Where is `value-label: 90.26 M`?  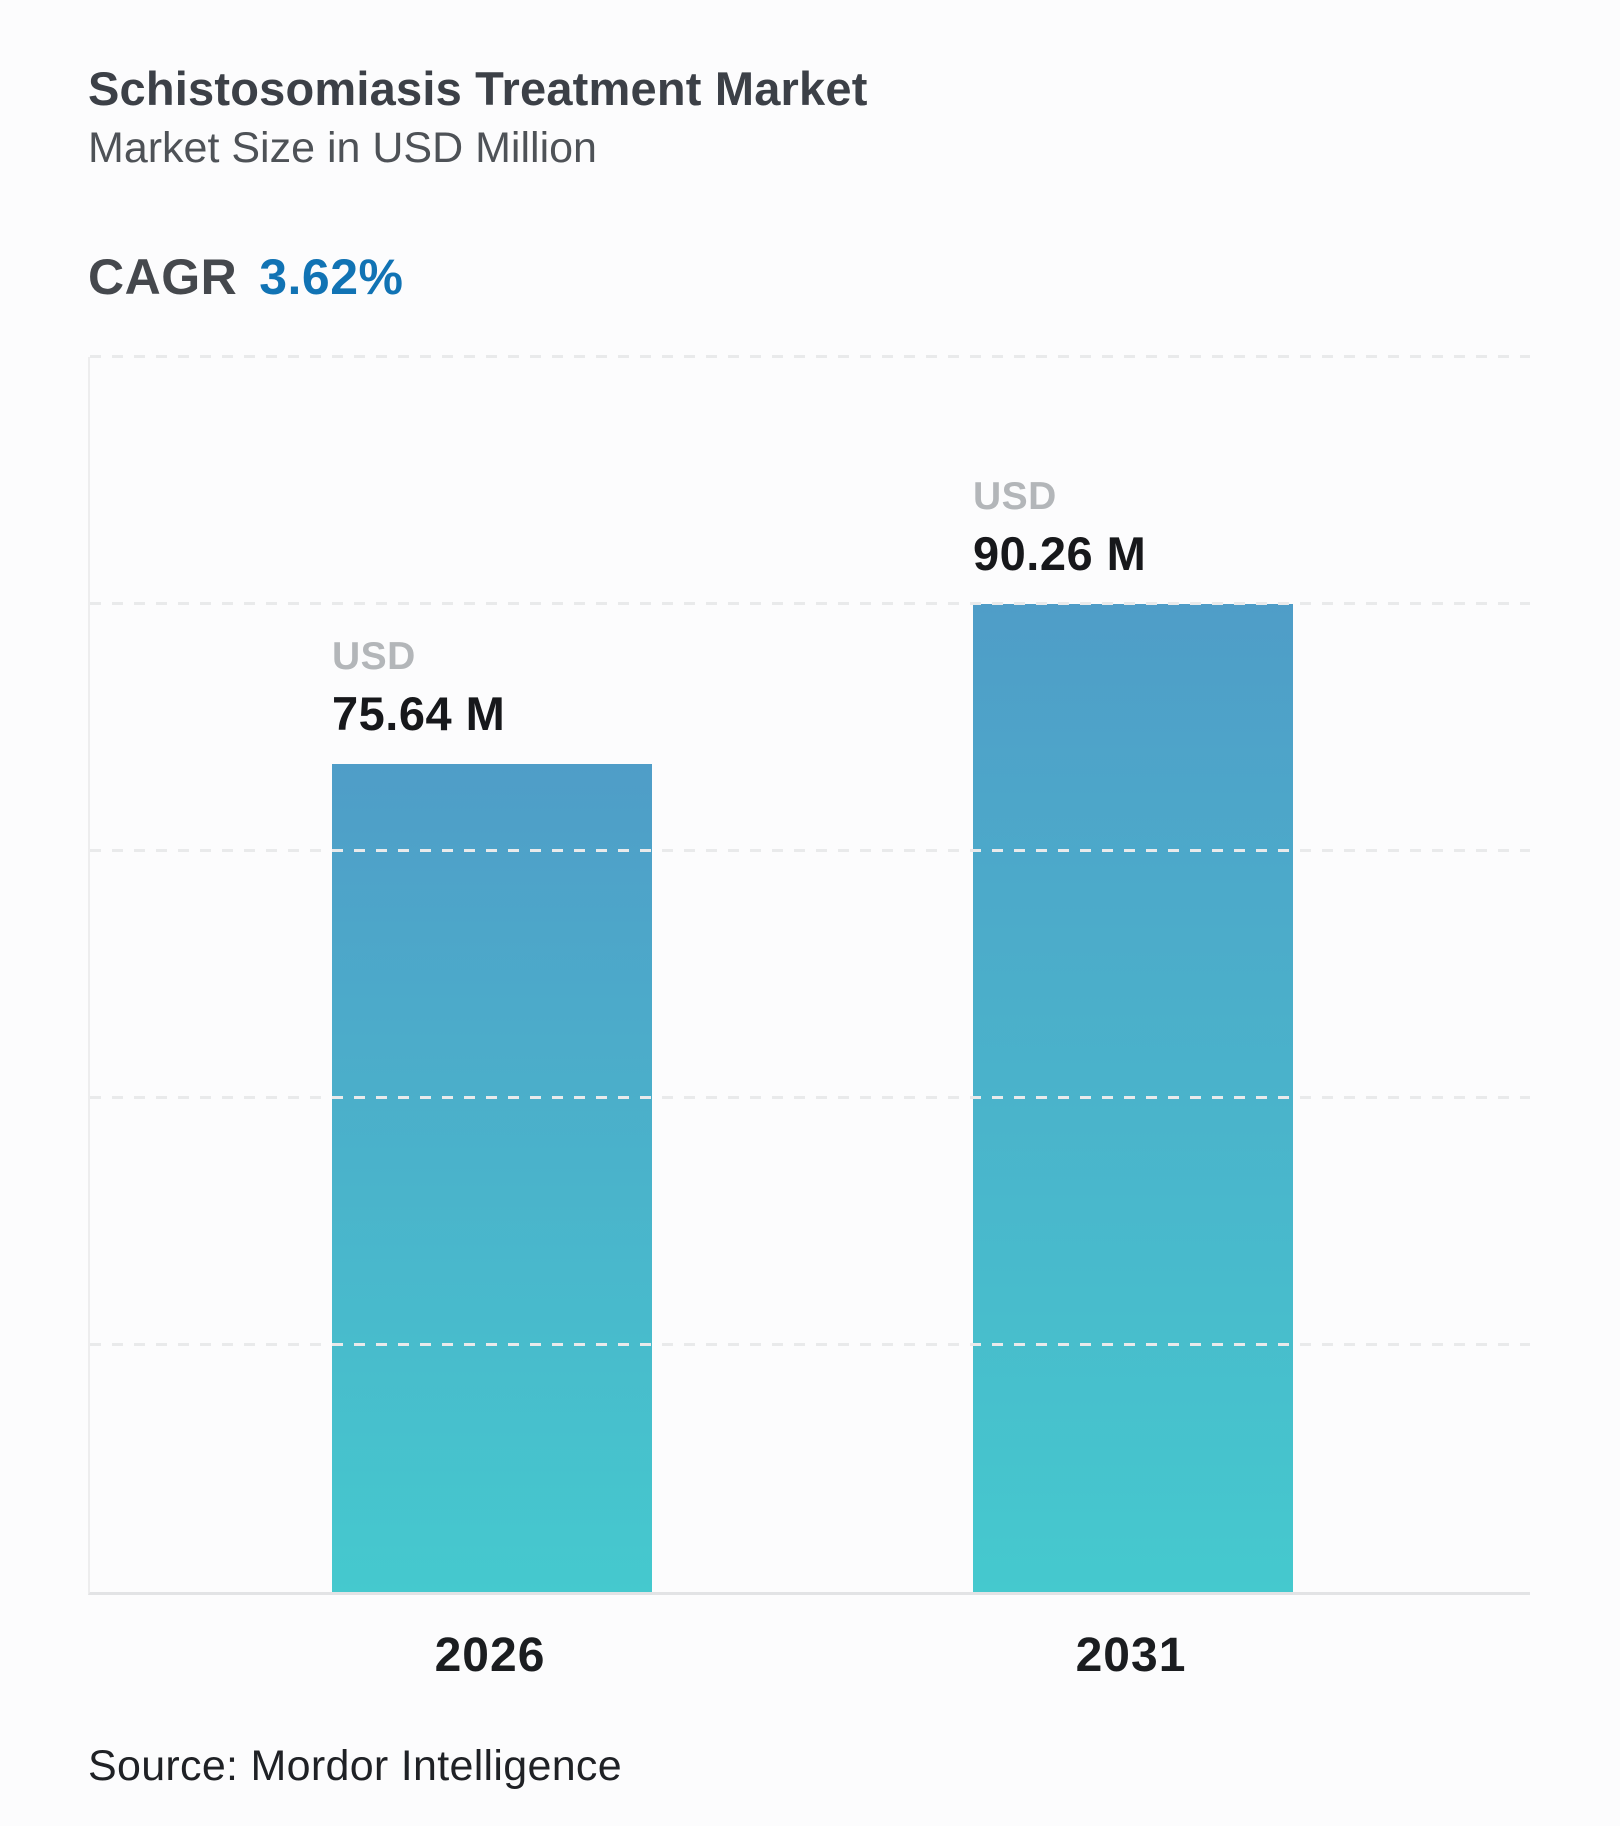
value-label: 90.26 M is located at coordinates (1060, 553).